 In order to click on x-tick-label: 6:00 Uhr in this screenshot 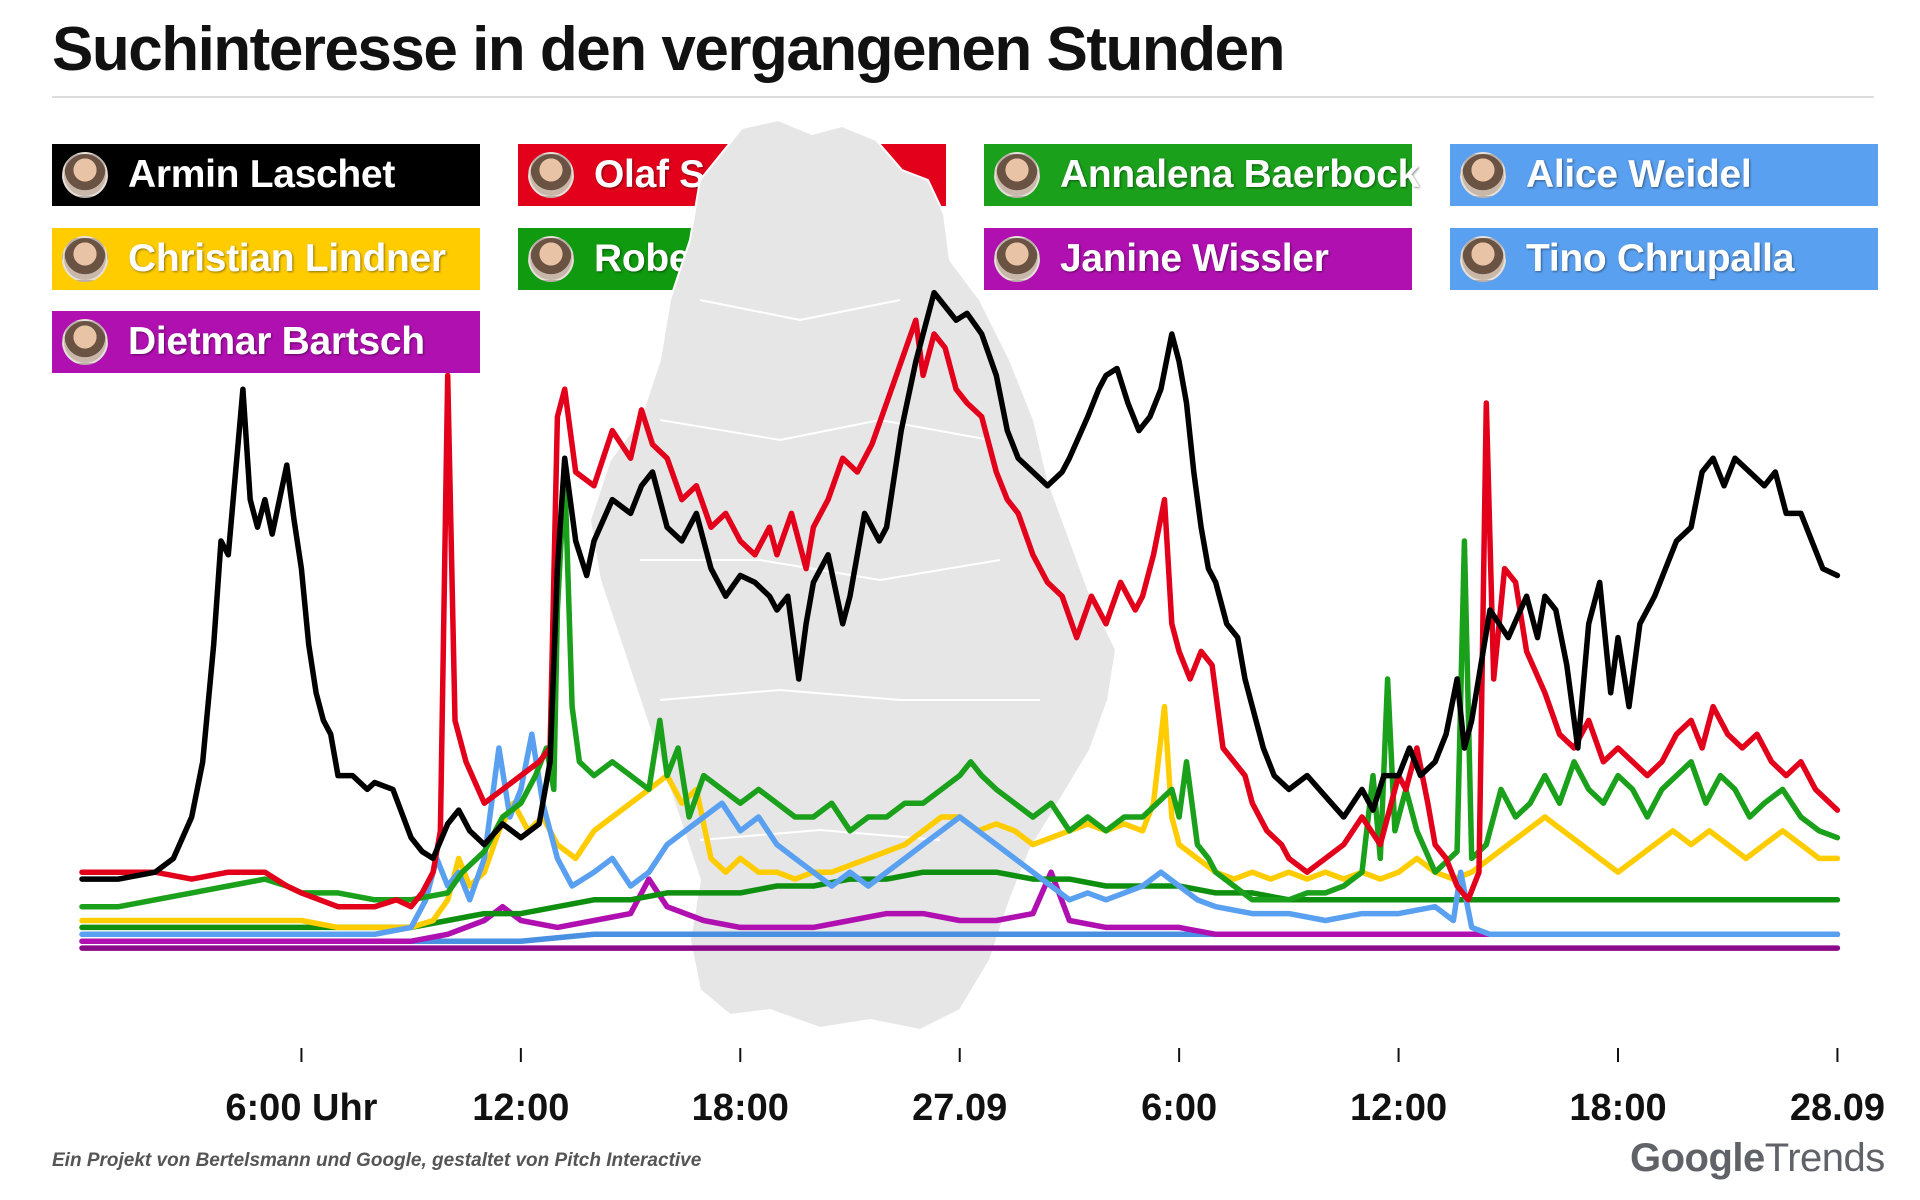, I will do `click(301, 1108)`.